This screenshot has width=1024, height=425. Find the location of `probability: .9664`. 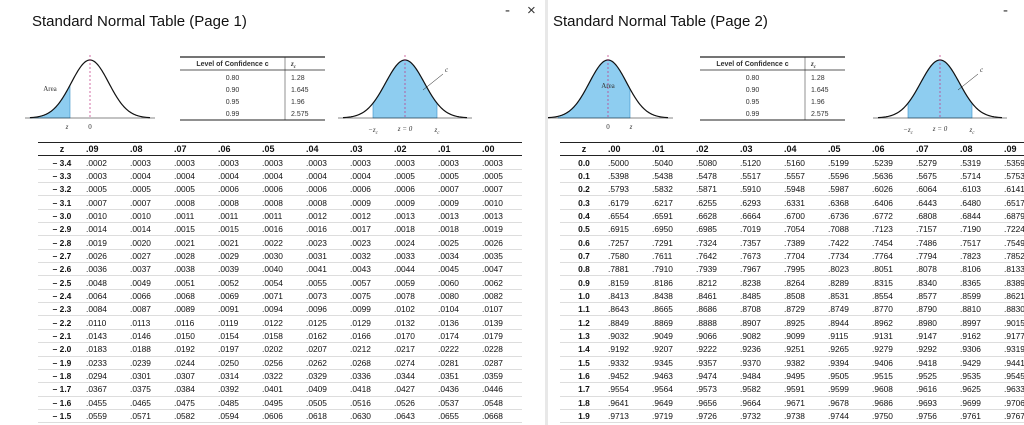

probability: .9664 is located at coordinates (758, 403).